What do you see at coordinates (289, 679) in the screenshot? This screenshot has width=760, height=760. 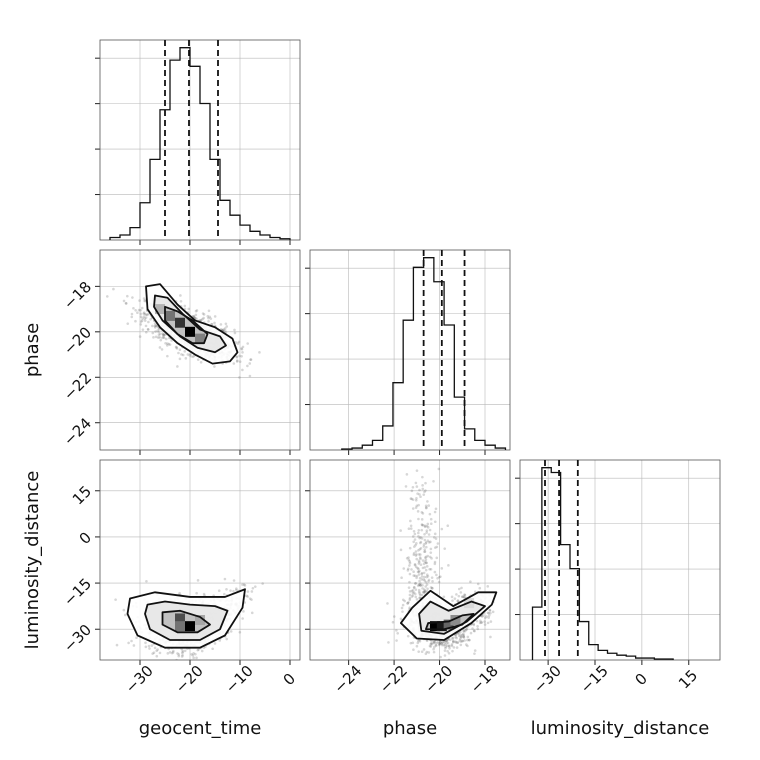 I see `geocent_time-luminosity_distance-xtick-label: 0` at bounding box center [289, 679].